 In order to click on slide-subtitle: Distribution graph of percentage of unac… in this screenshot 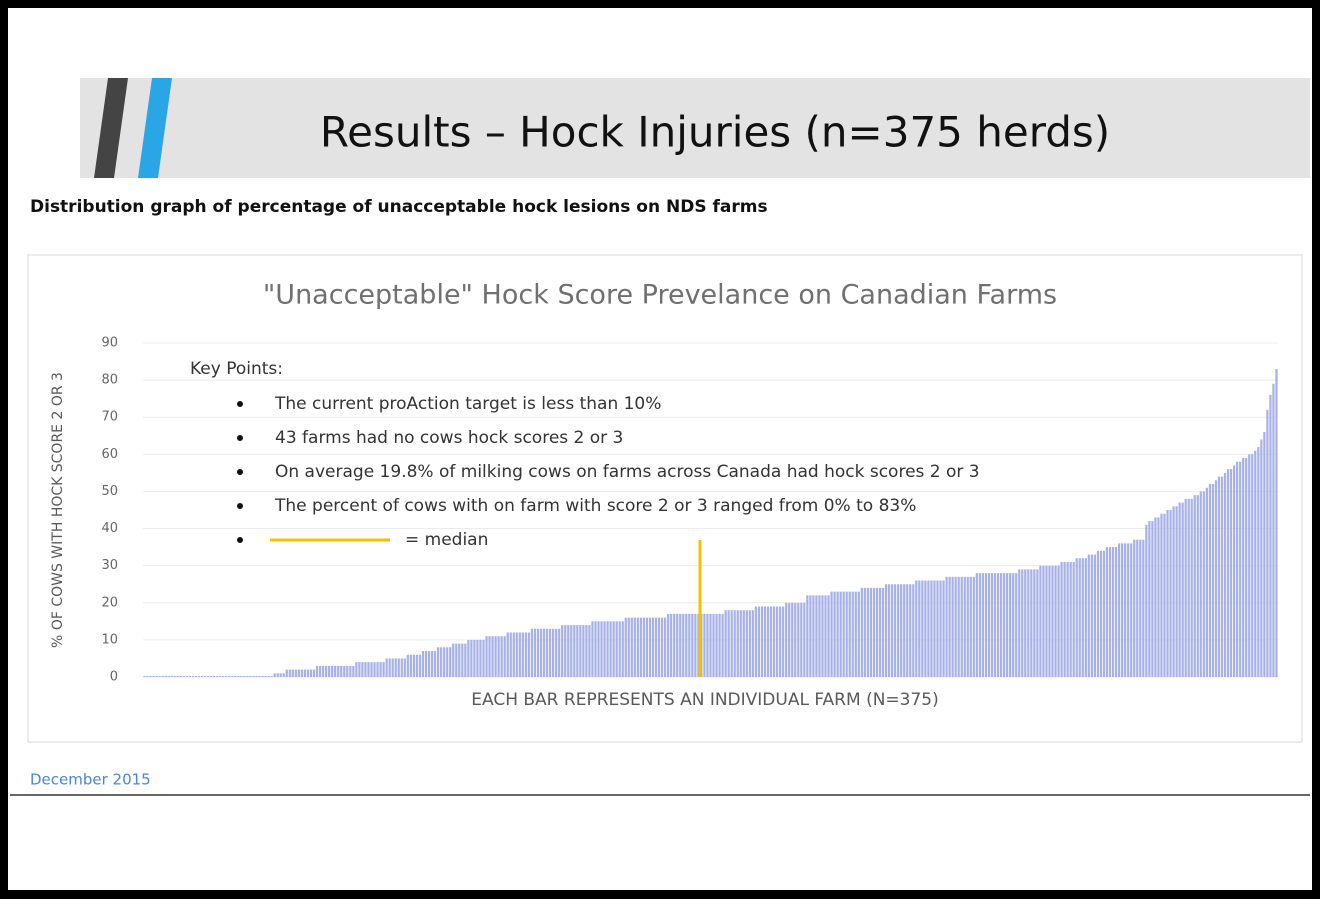, I will do `click(399, 207)`.